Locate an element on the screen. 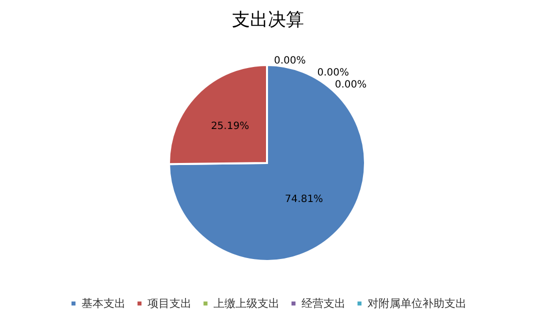 The image size is (536, 322). legend-label: 上缴上级支出 is located at coordinates (247, 303).